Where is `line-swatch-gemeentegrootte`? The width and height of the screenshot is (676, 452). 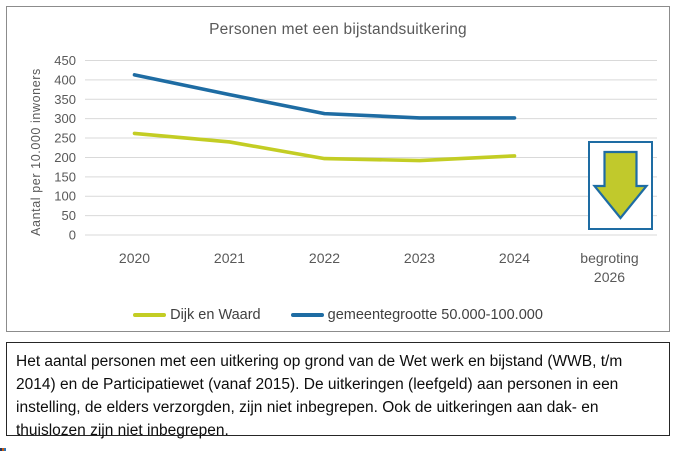
line-swatch-gemeentegrootte is located at coordinates (307, 315).